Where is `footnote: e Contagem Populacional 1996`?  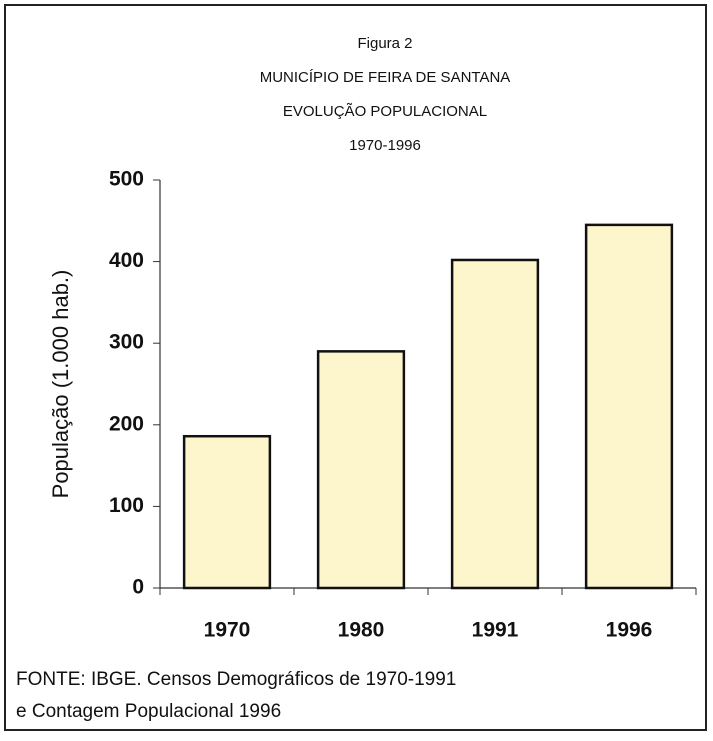 footnote: e Contagem Populacional 1996 is located at coordinates (148, 711).